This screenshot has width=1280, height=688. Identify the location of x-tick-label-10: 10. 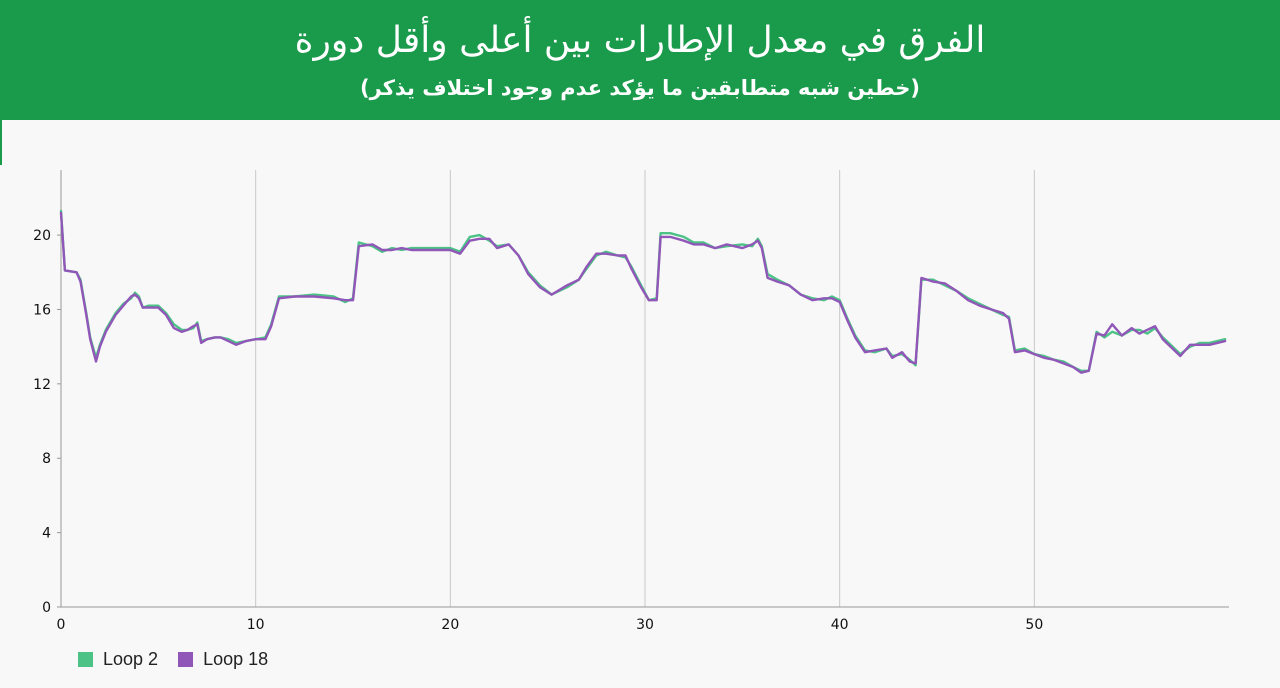
(256, 625).